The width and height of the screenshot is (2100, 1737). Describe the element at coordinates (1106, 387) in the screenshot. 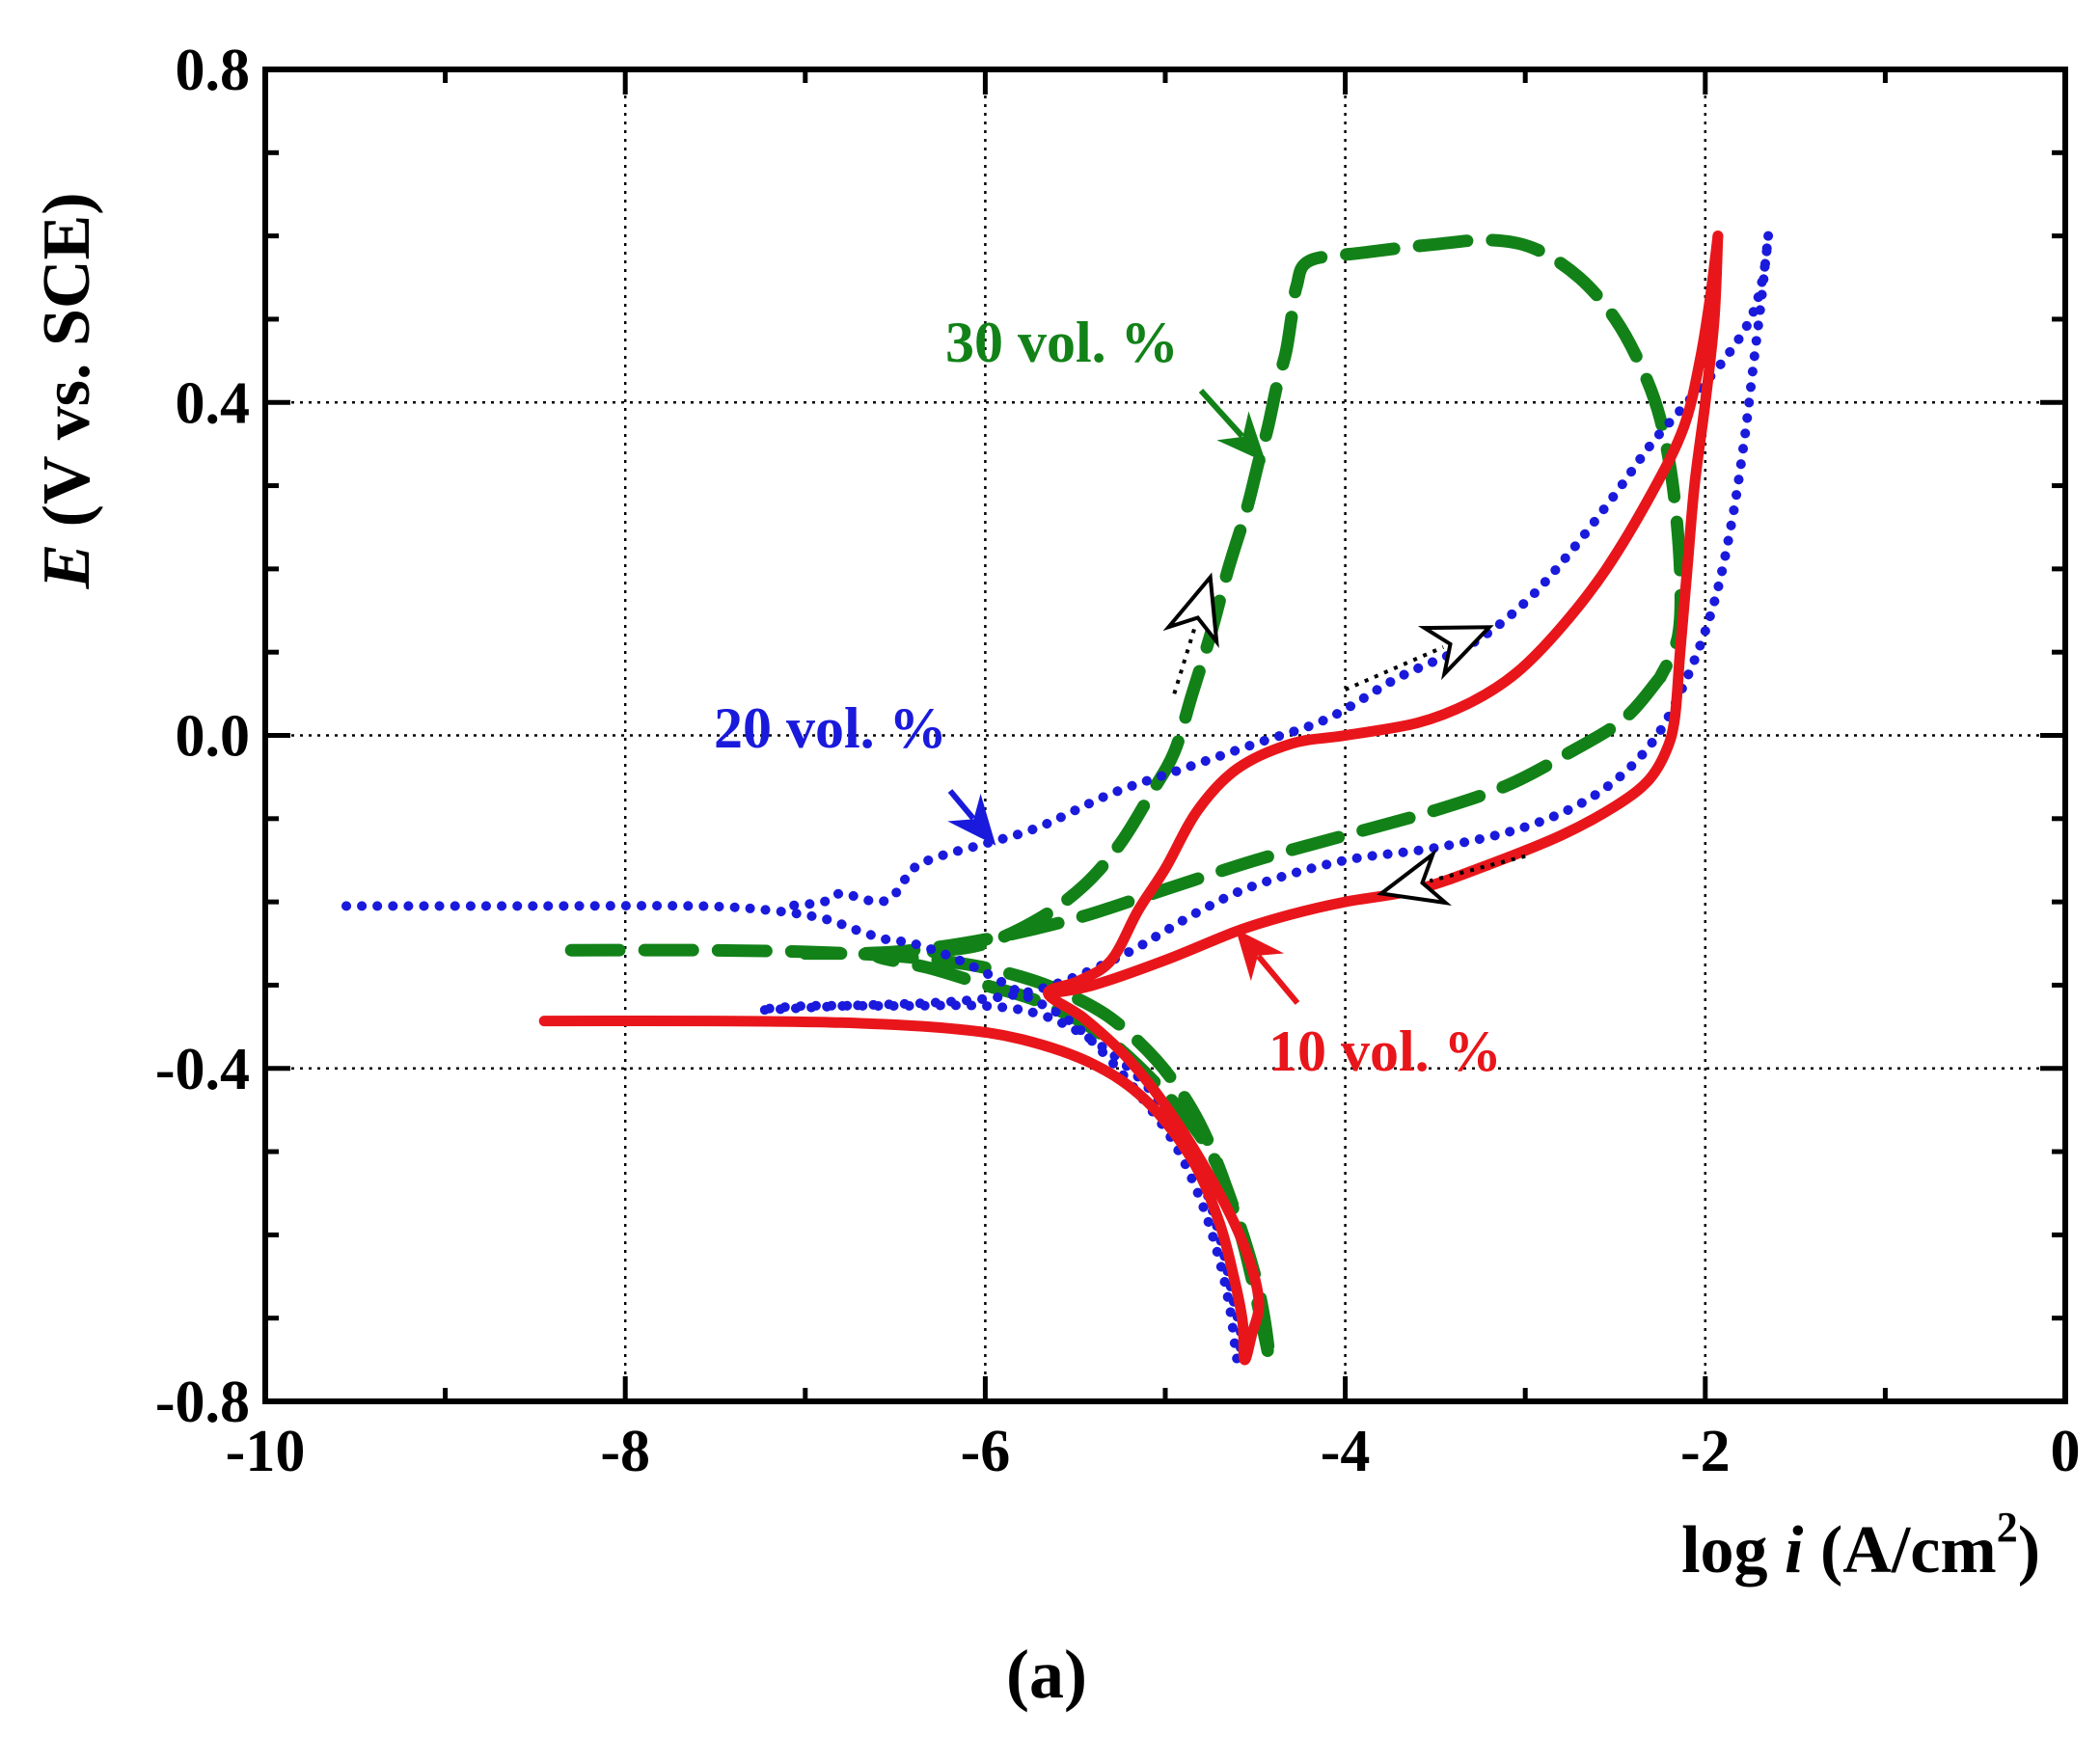

I see `annotation-30-vol: 30 vol. %` at that location.